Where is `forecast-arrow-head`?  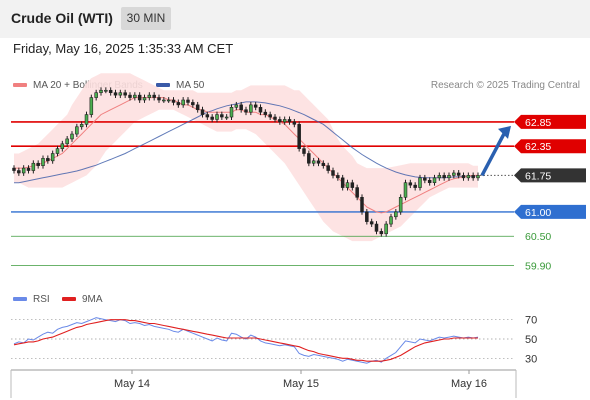
forecast-arrow-head is located at coordinates (504, 132).